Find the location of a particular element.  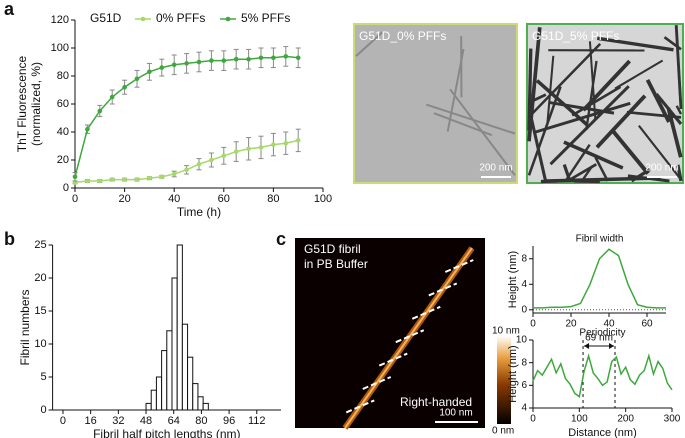

colorbar-label: 10 nm is located at coordinates (506, 331).